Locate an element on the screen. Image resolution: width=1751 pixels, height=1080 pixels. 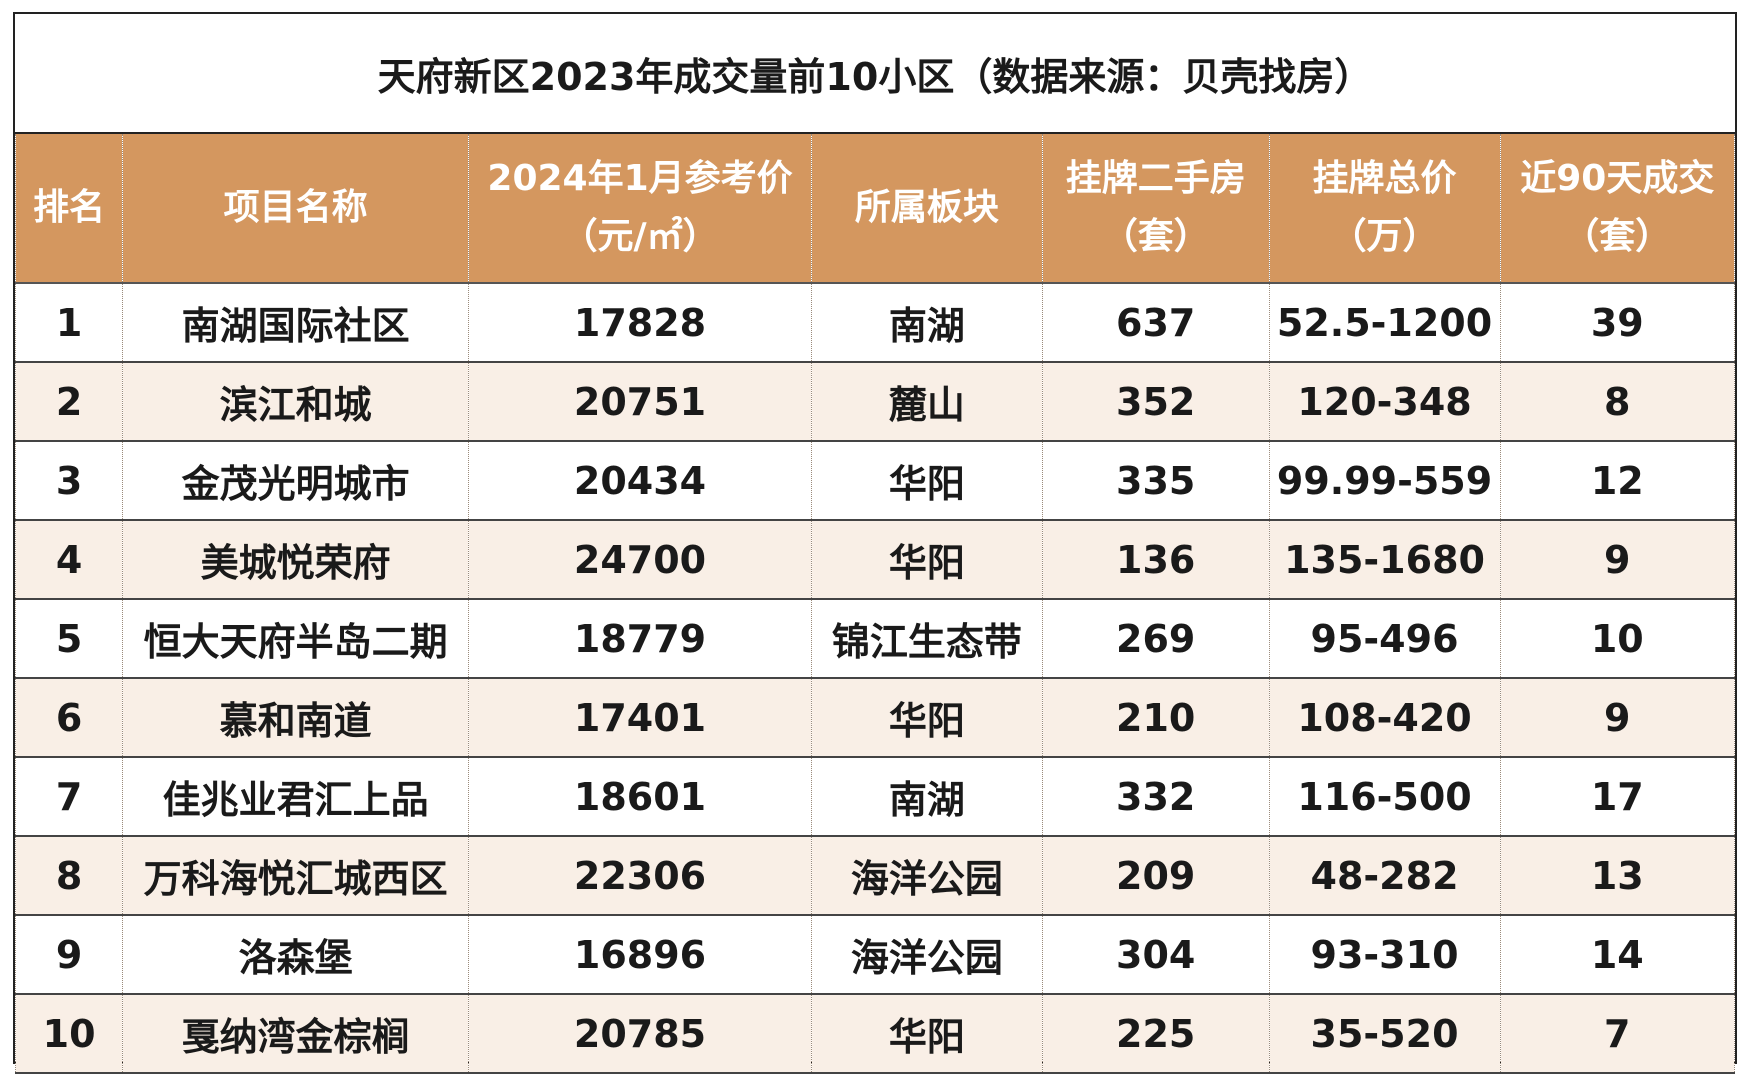
cell-district: 锦江生态带 is located at coordinates (926, 639).